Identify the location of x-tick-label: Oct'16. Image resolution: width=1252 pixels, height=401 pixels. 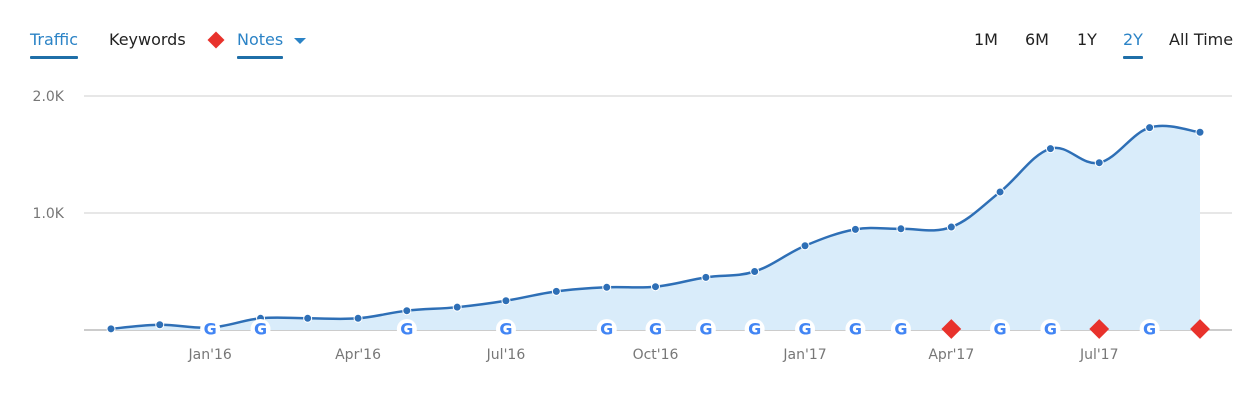
(656, 355).